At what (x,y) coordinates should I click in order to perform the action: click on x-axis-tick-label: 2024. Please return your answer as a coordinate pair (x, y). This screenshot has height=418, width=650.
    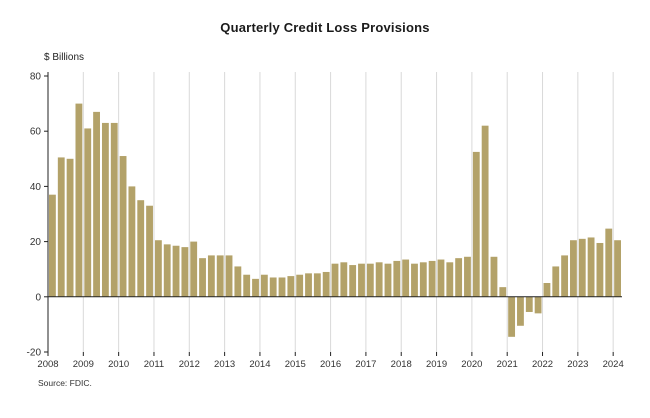
    Looking at the image, I should click on (613, 364).